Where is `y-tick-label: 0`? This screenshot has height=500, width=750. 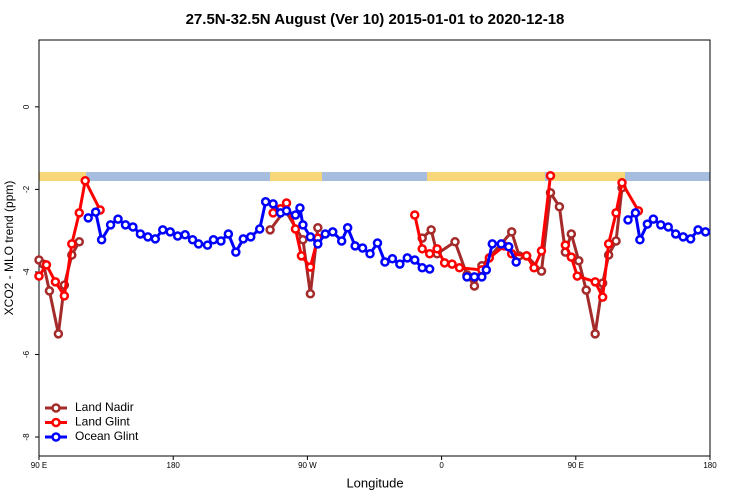 y-tick-label: 0 is located at coordinates (26, 106).